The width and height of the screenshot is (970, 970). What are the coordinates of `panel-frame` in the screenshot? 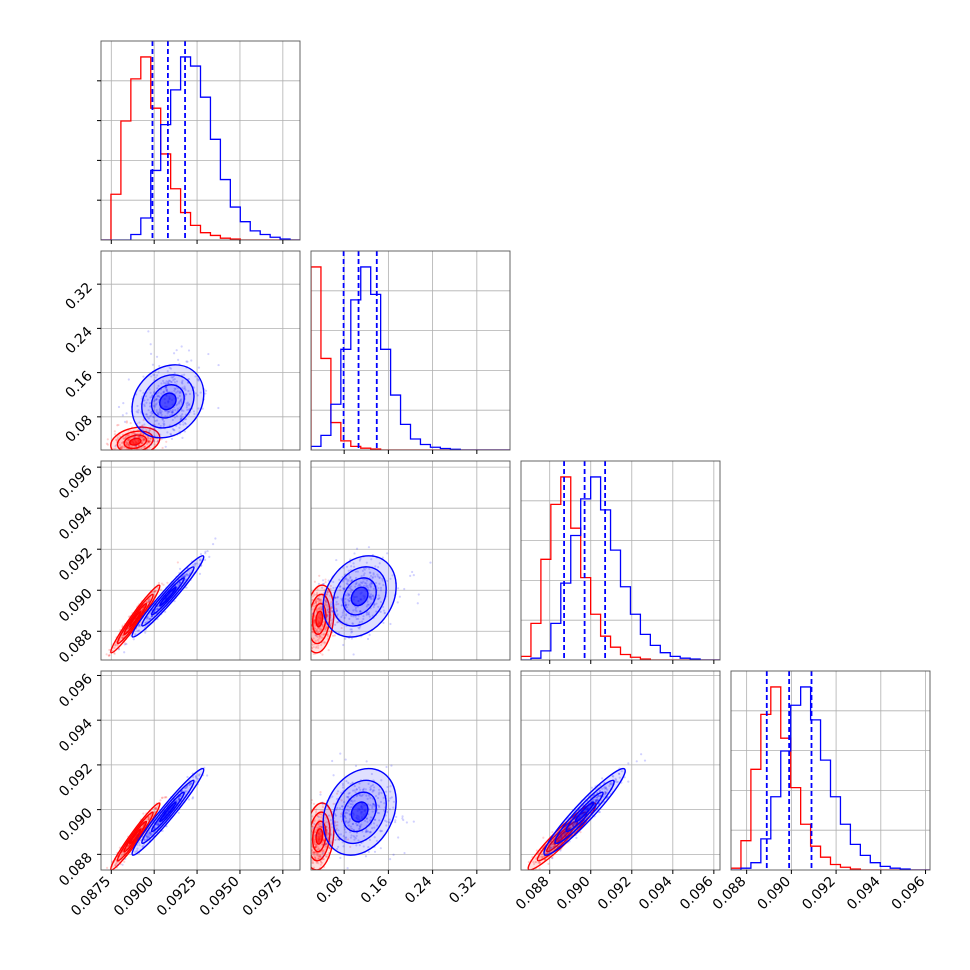 It's located at (410, 350).